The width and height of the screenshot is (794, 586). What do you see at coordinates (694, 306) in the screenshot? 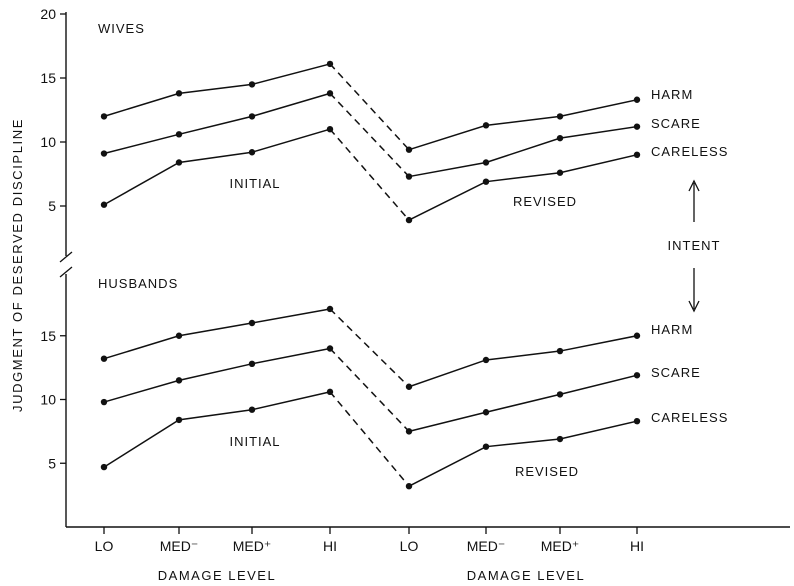
I see `intent-arrow-head-down` at bounding box center [694, 306].